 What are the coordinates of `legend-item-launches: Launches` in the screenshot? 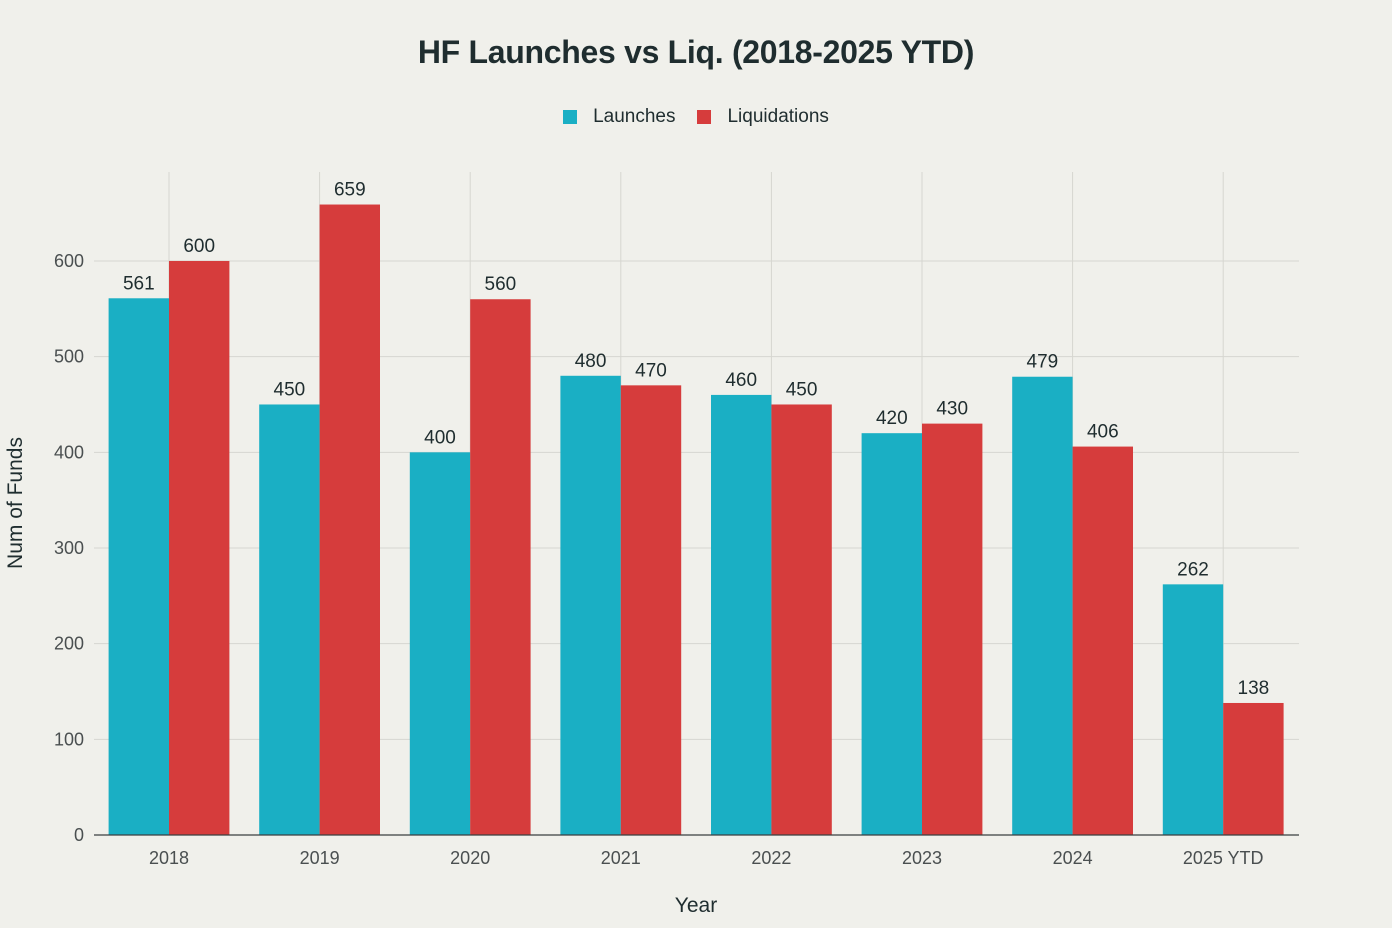 It's located at (619, 117).